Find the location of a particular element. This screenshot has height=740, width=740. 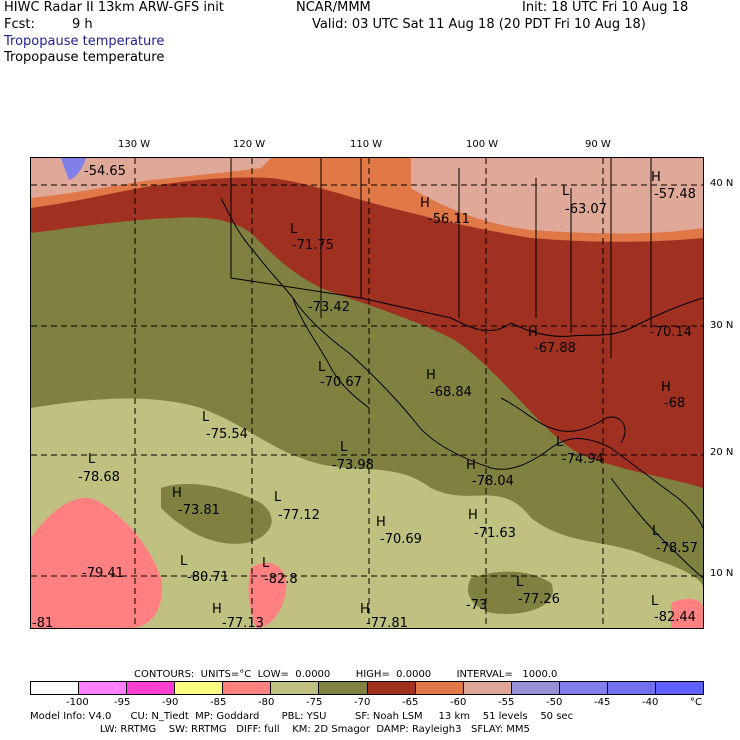

value-label: -56.11 is located at coordinates (449, 219).